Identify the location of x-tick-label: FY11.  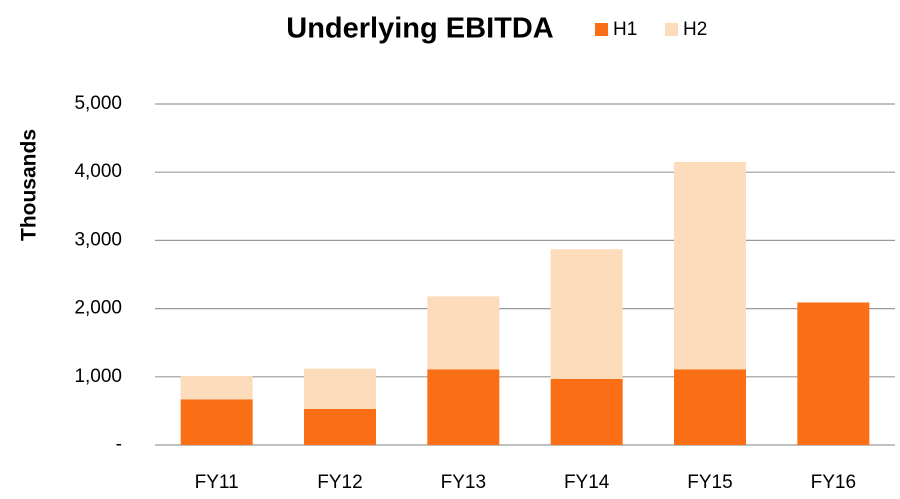
(217, 482).